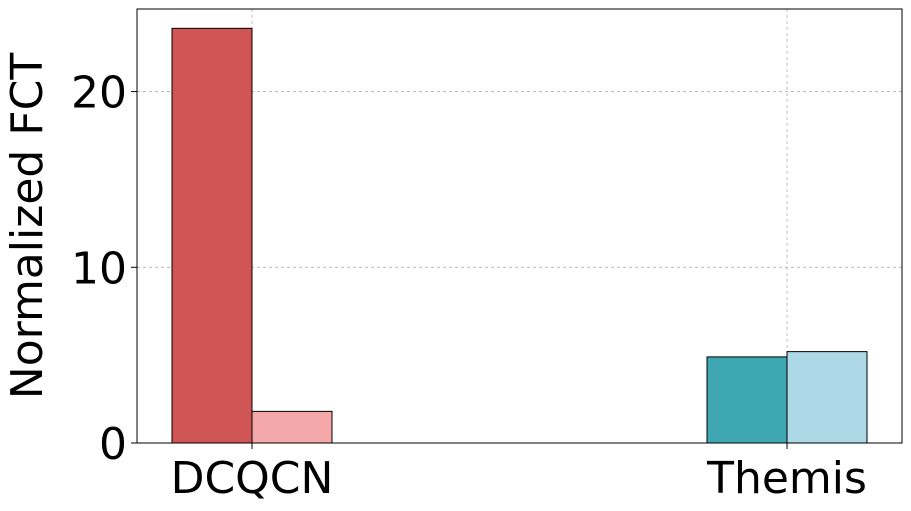 This screenshot has height=511, width=911. Describe the element at coordinates (99, 93) in the screenshot. I see `y-tick-label: 20` at that location.